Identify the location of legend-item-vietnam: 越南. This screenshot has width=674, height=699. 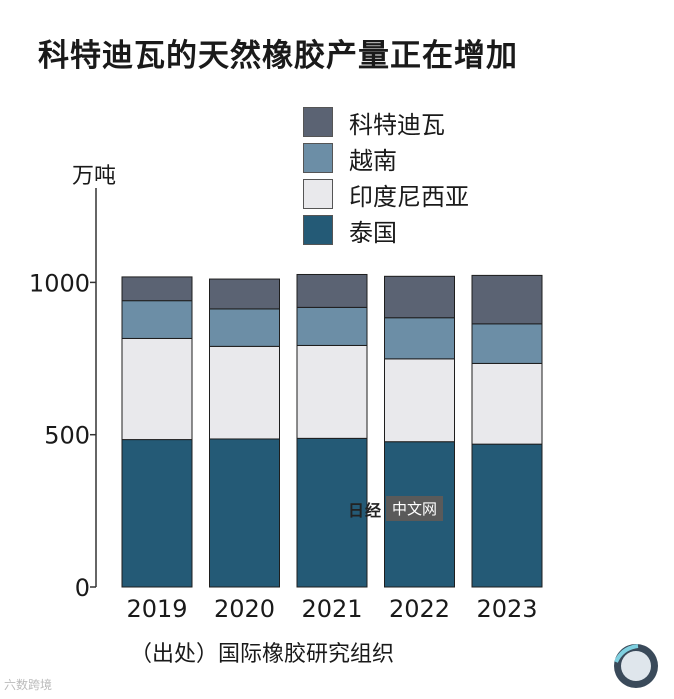
(386, 158).